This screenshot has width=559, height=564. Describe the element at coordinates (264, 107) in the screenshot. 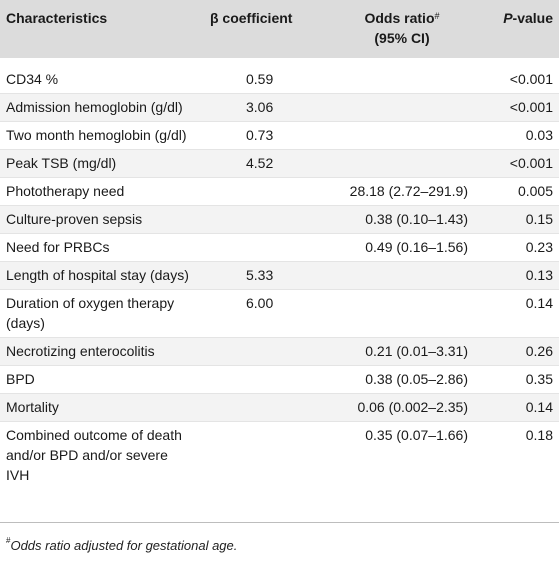

I see `cell-beta-coefficient: 3.06` at that location.